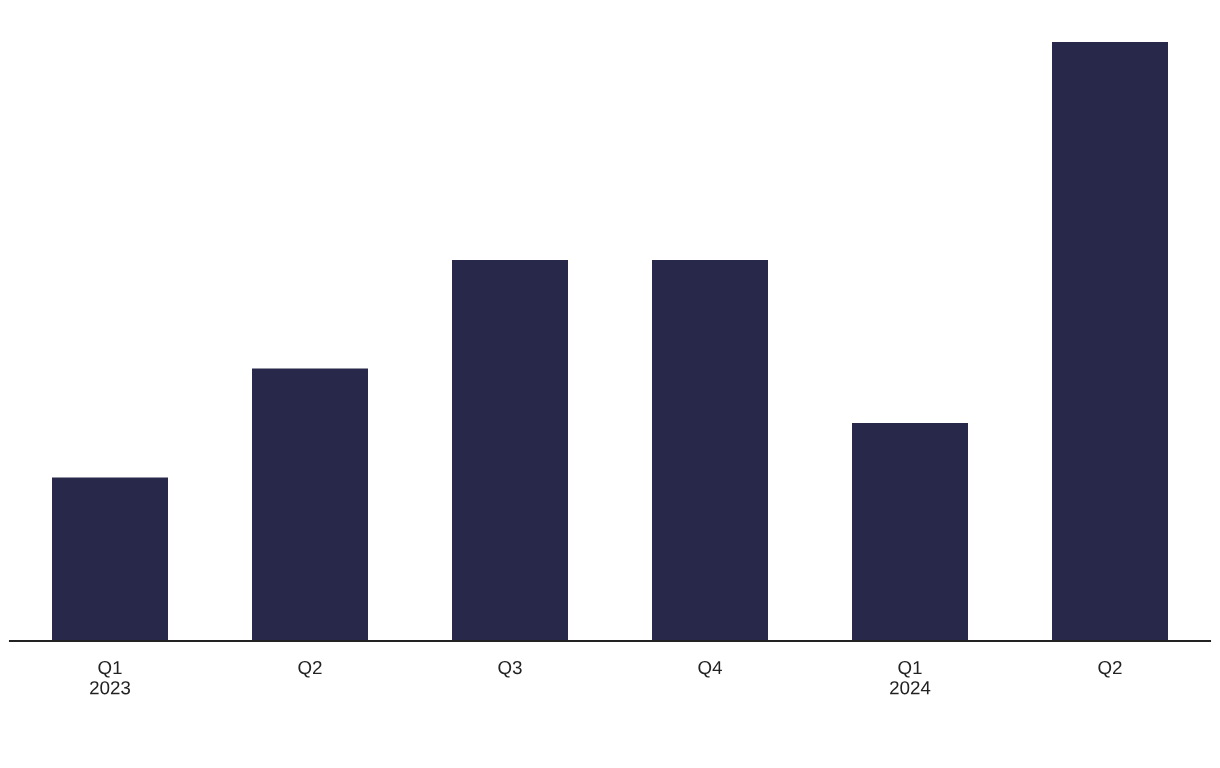 The image size is (1220, 768). What do you see at coordinates (110, 677) in the screenshot?
I see `x-tick-label: Q1 2023` at bounding box center [110, 677].